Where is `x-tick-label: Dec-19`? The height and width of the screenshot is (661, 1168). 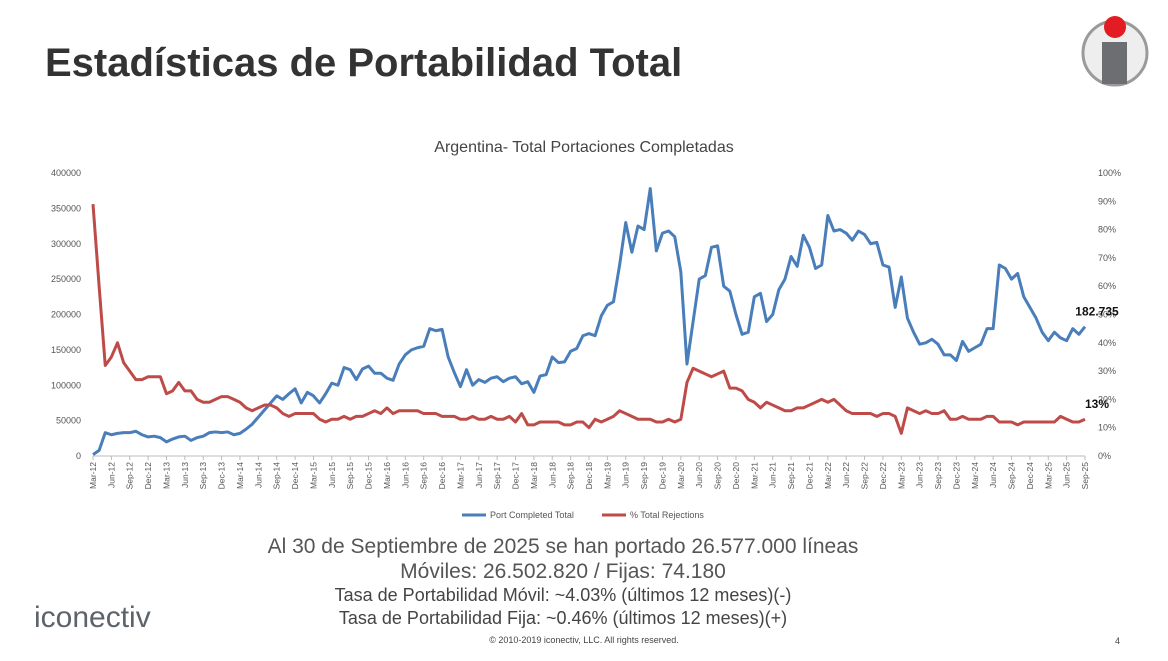
x-tick-label: Dec-19 is located at coordinates (662, 476).